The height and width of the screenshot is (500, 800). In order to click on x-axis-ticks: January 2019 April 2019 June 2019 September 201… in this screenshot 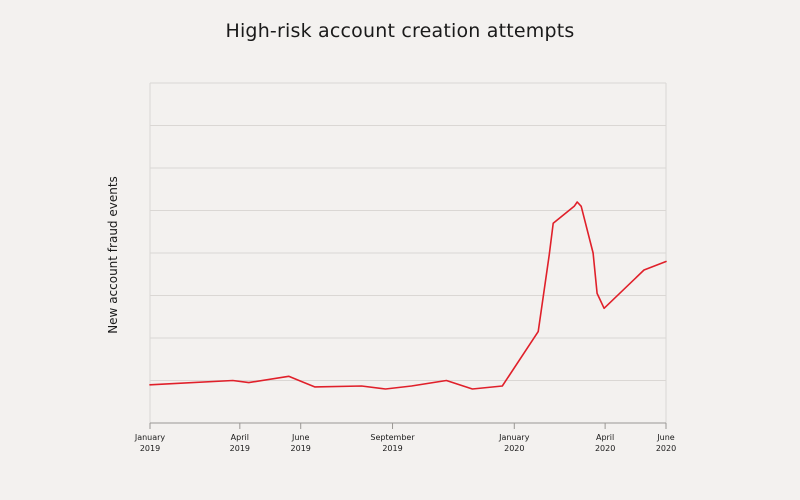, I will do `click(405, 438)`.